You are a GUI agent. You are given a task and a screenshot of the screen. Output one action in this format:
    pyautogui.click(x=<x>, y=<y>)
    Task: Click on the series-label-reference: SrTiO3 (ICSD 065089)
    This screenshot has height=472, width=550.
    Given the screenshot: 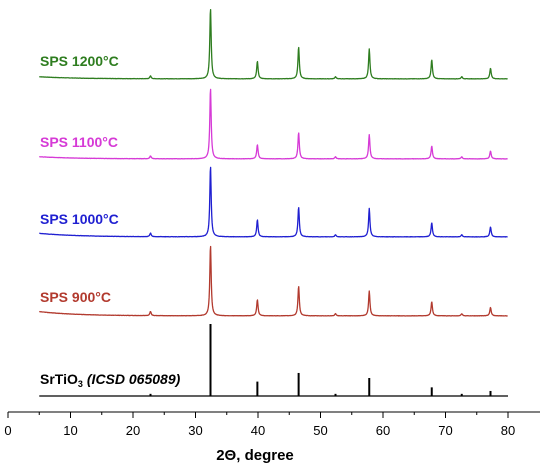 What is the action you would take?
    pyautogui.click(x=110, y=380)
    